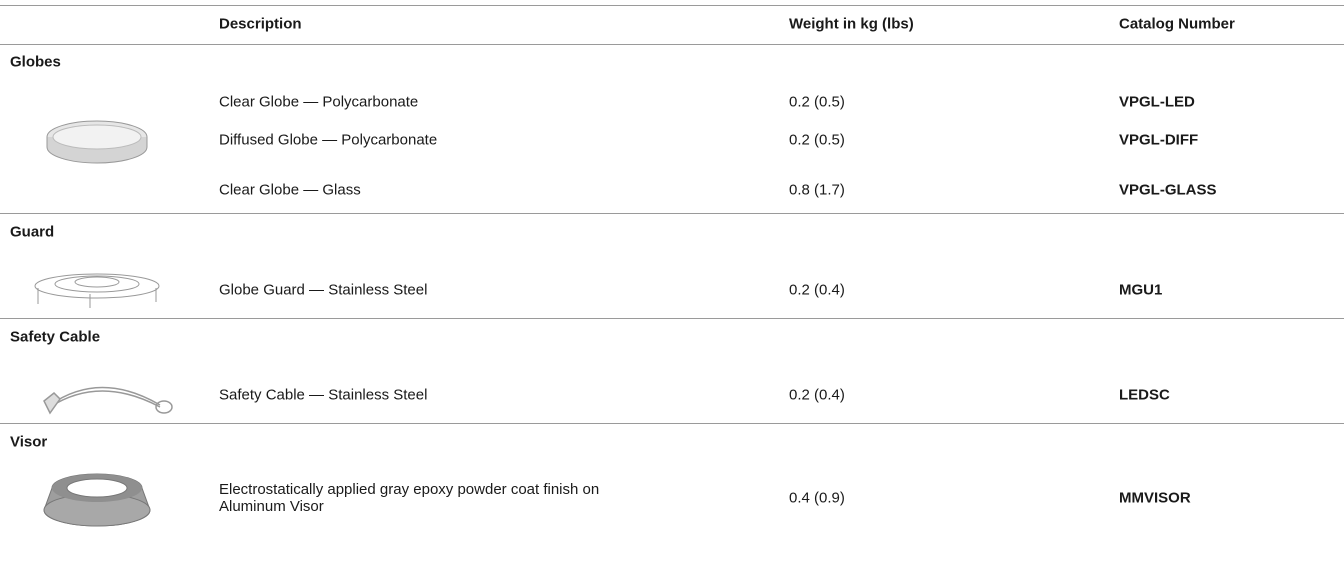 The width and height of the screenshot is (1344, 570). What do you see at coordinates (672, 44) in the screenshot?
I see `header-rule` at bounding box center [672, 44].